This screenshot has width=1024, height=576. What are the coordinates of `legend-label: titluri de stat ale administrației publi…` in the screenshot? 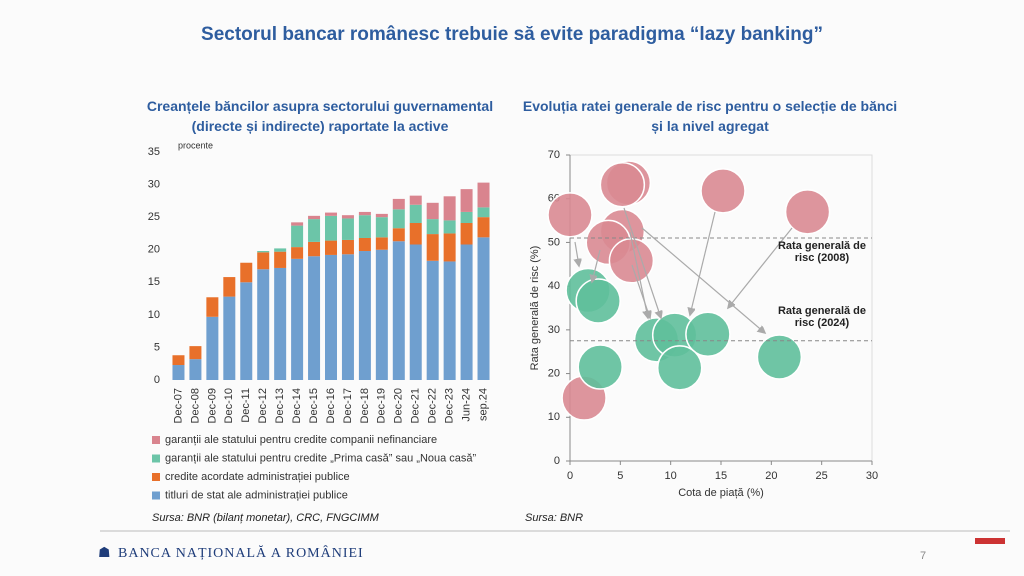 It's located at (256, 495).